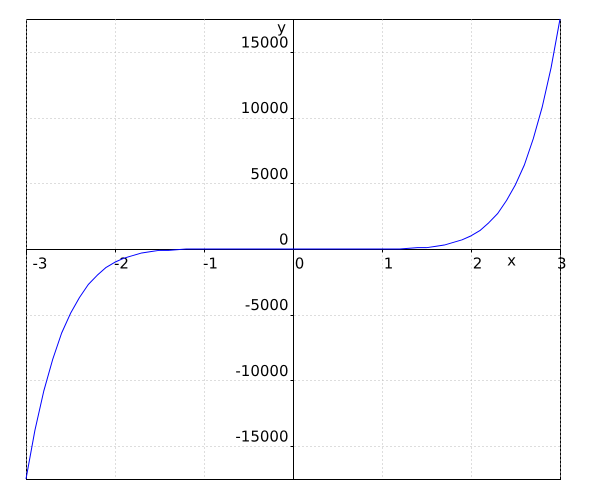  I want to click on x-tick-label: 1, so click(389, 263).